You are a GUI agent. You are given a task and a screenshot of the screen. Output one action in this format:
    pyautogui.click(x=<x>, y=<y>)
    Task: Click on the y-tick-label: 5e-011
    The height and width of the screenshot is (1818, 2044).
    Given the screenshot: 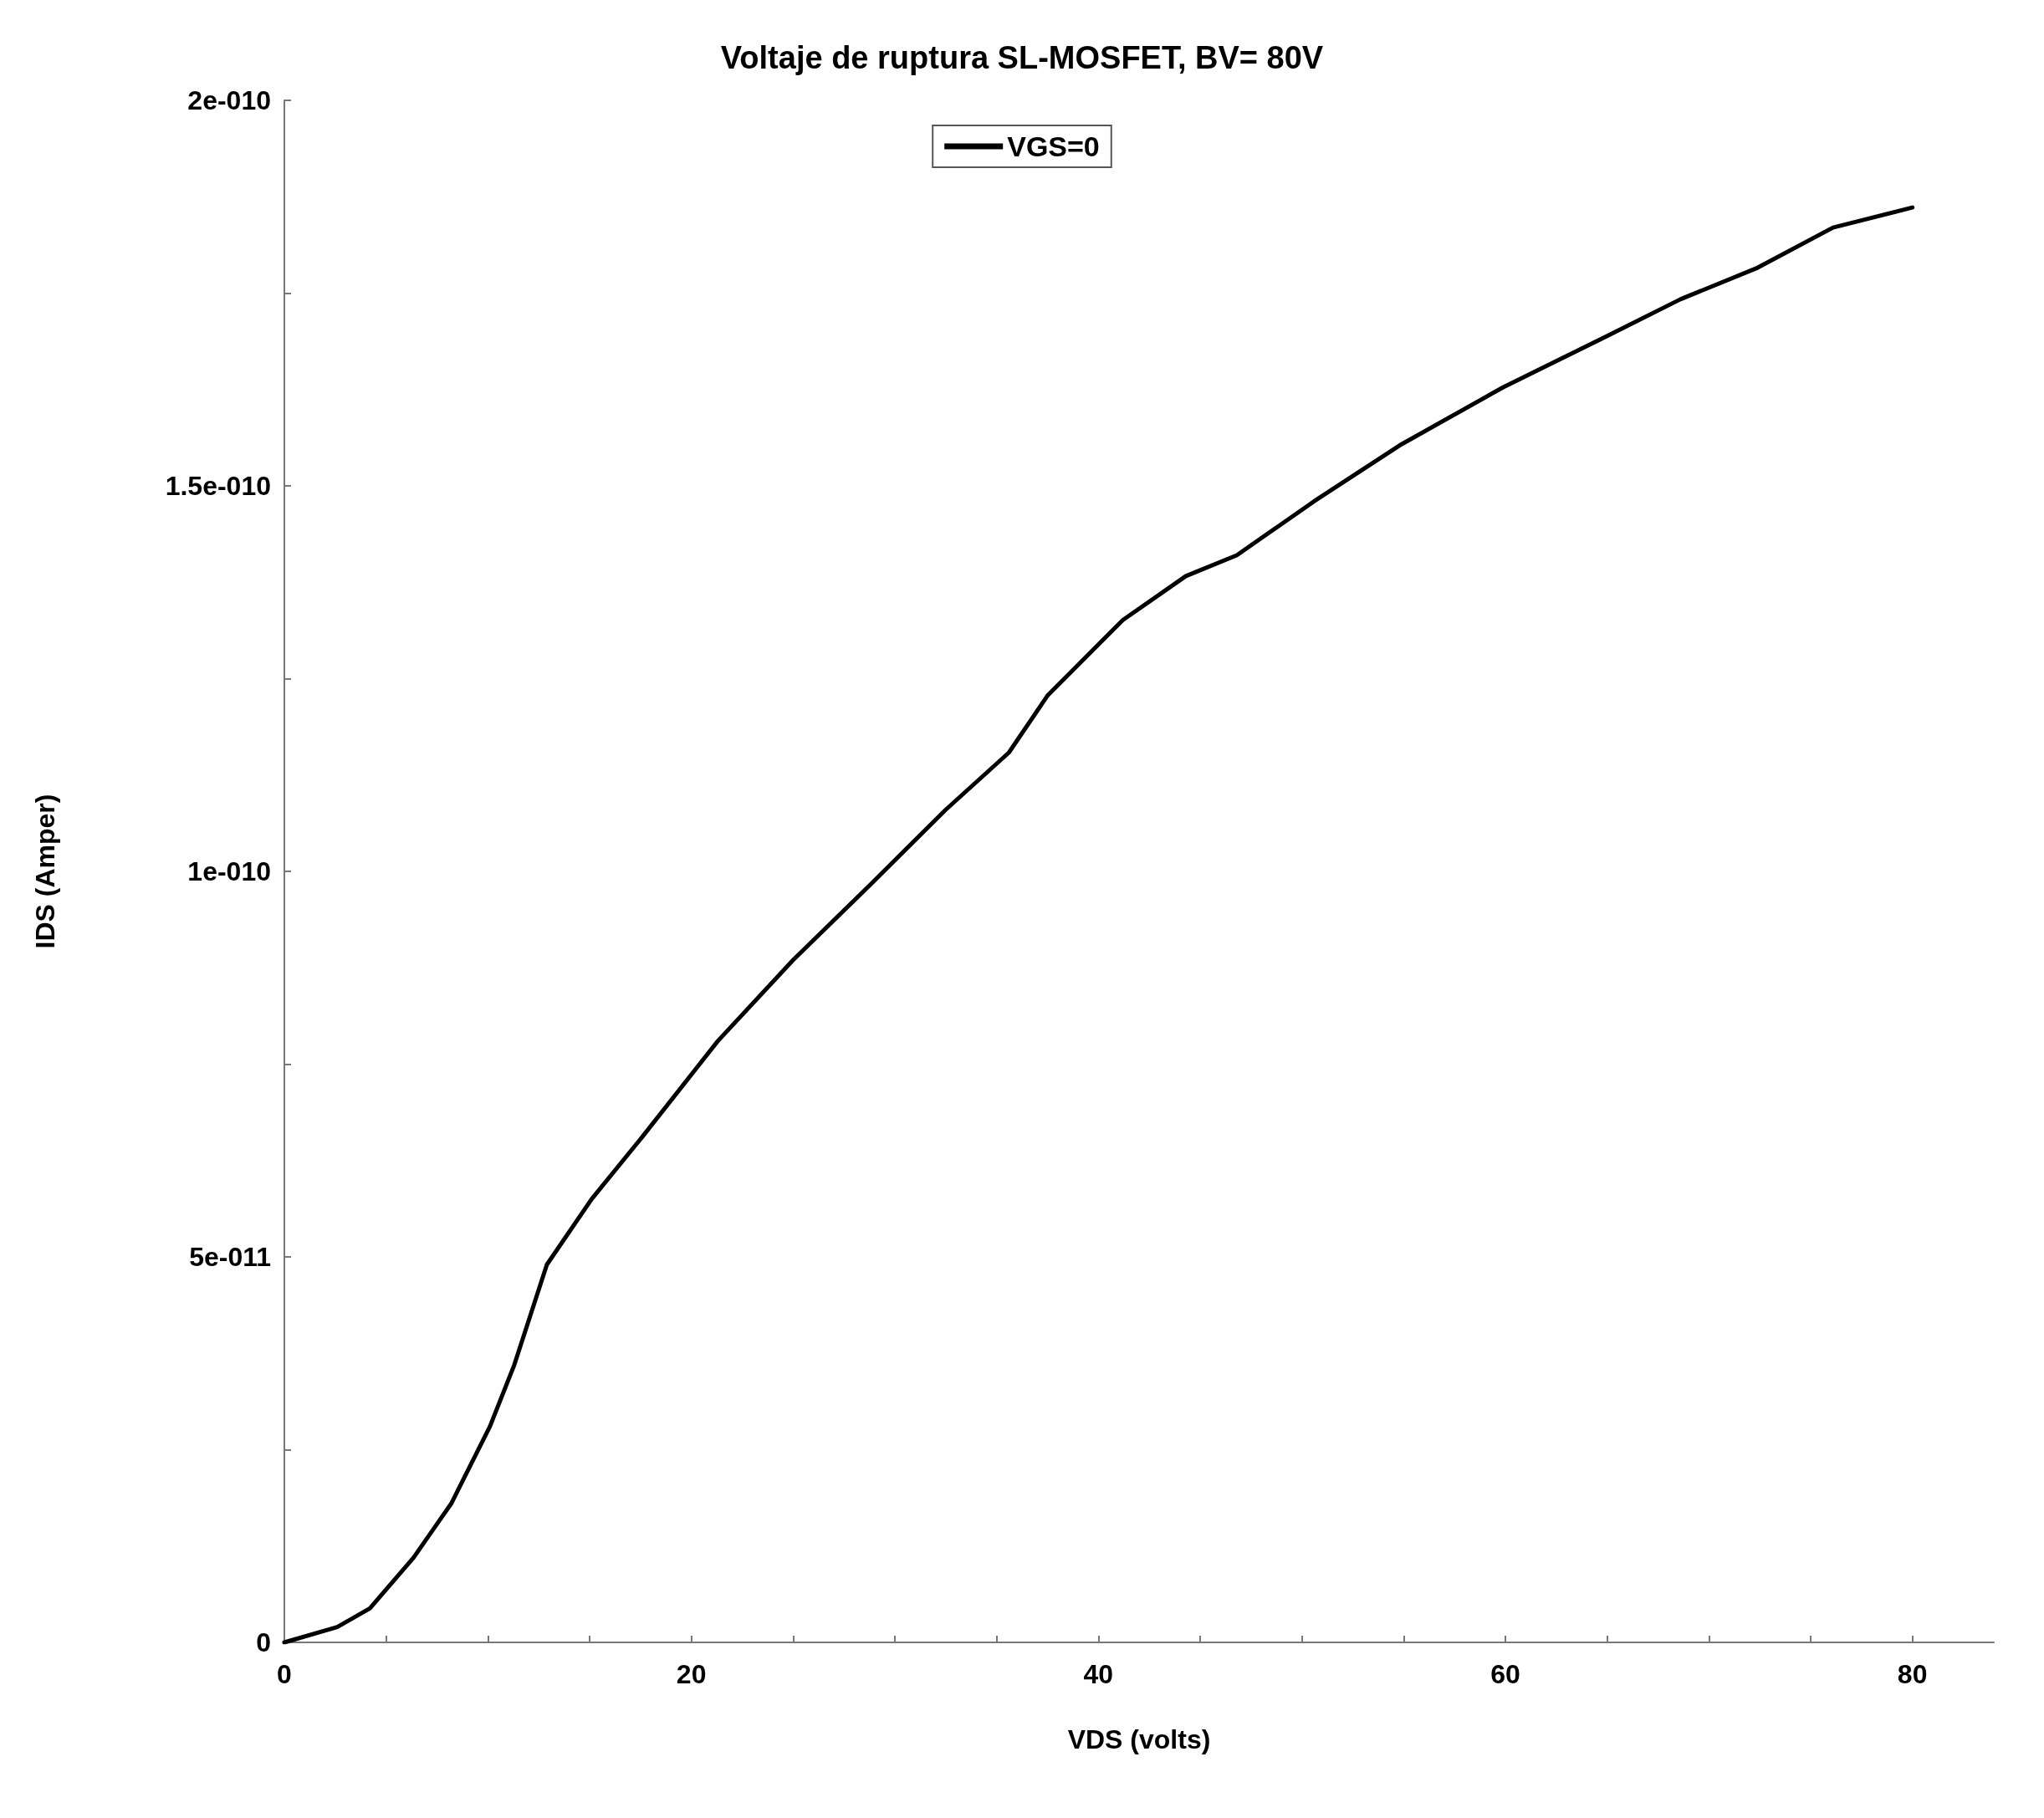 What is the action you would take?
    pyautogui.click(x=230, y=1257)
    